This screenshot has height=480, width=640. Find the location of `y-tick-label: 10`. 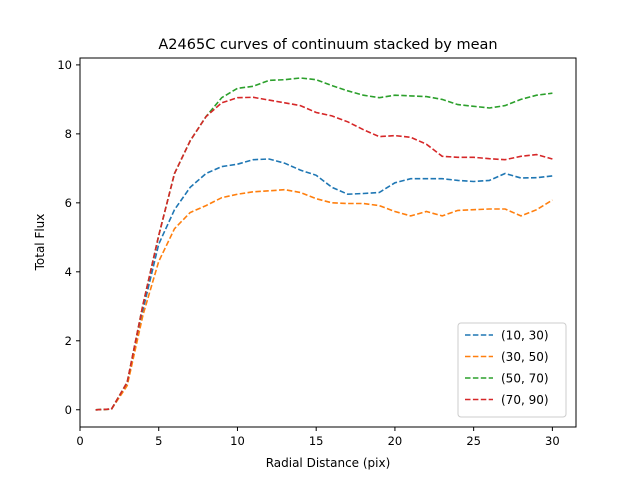

y-tick-label: 10 is located at coordinates (64, 65).